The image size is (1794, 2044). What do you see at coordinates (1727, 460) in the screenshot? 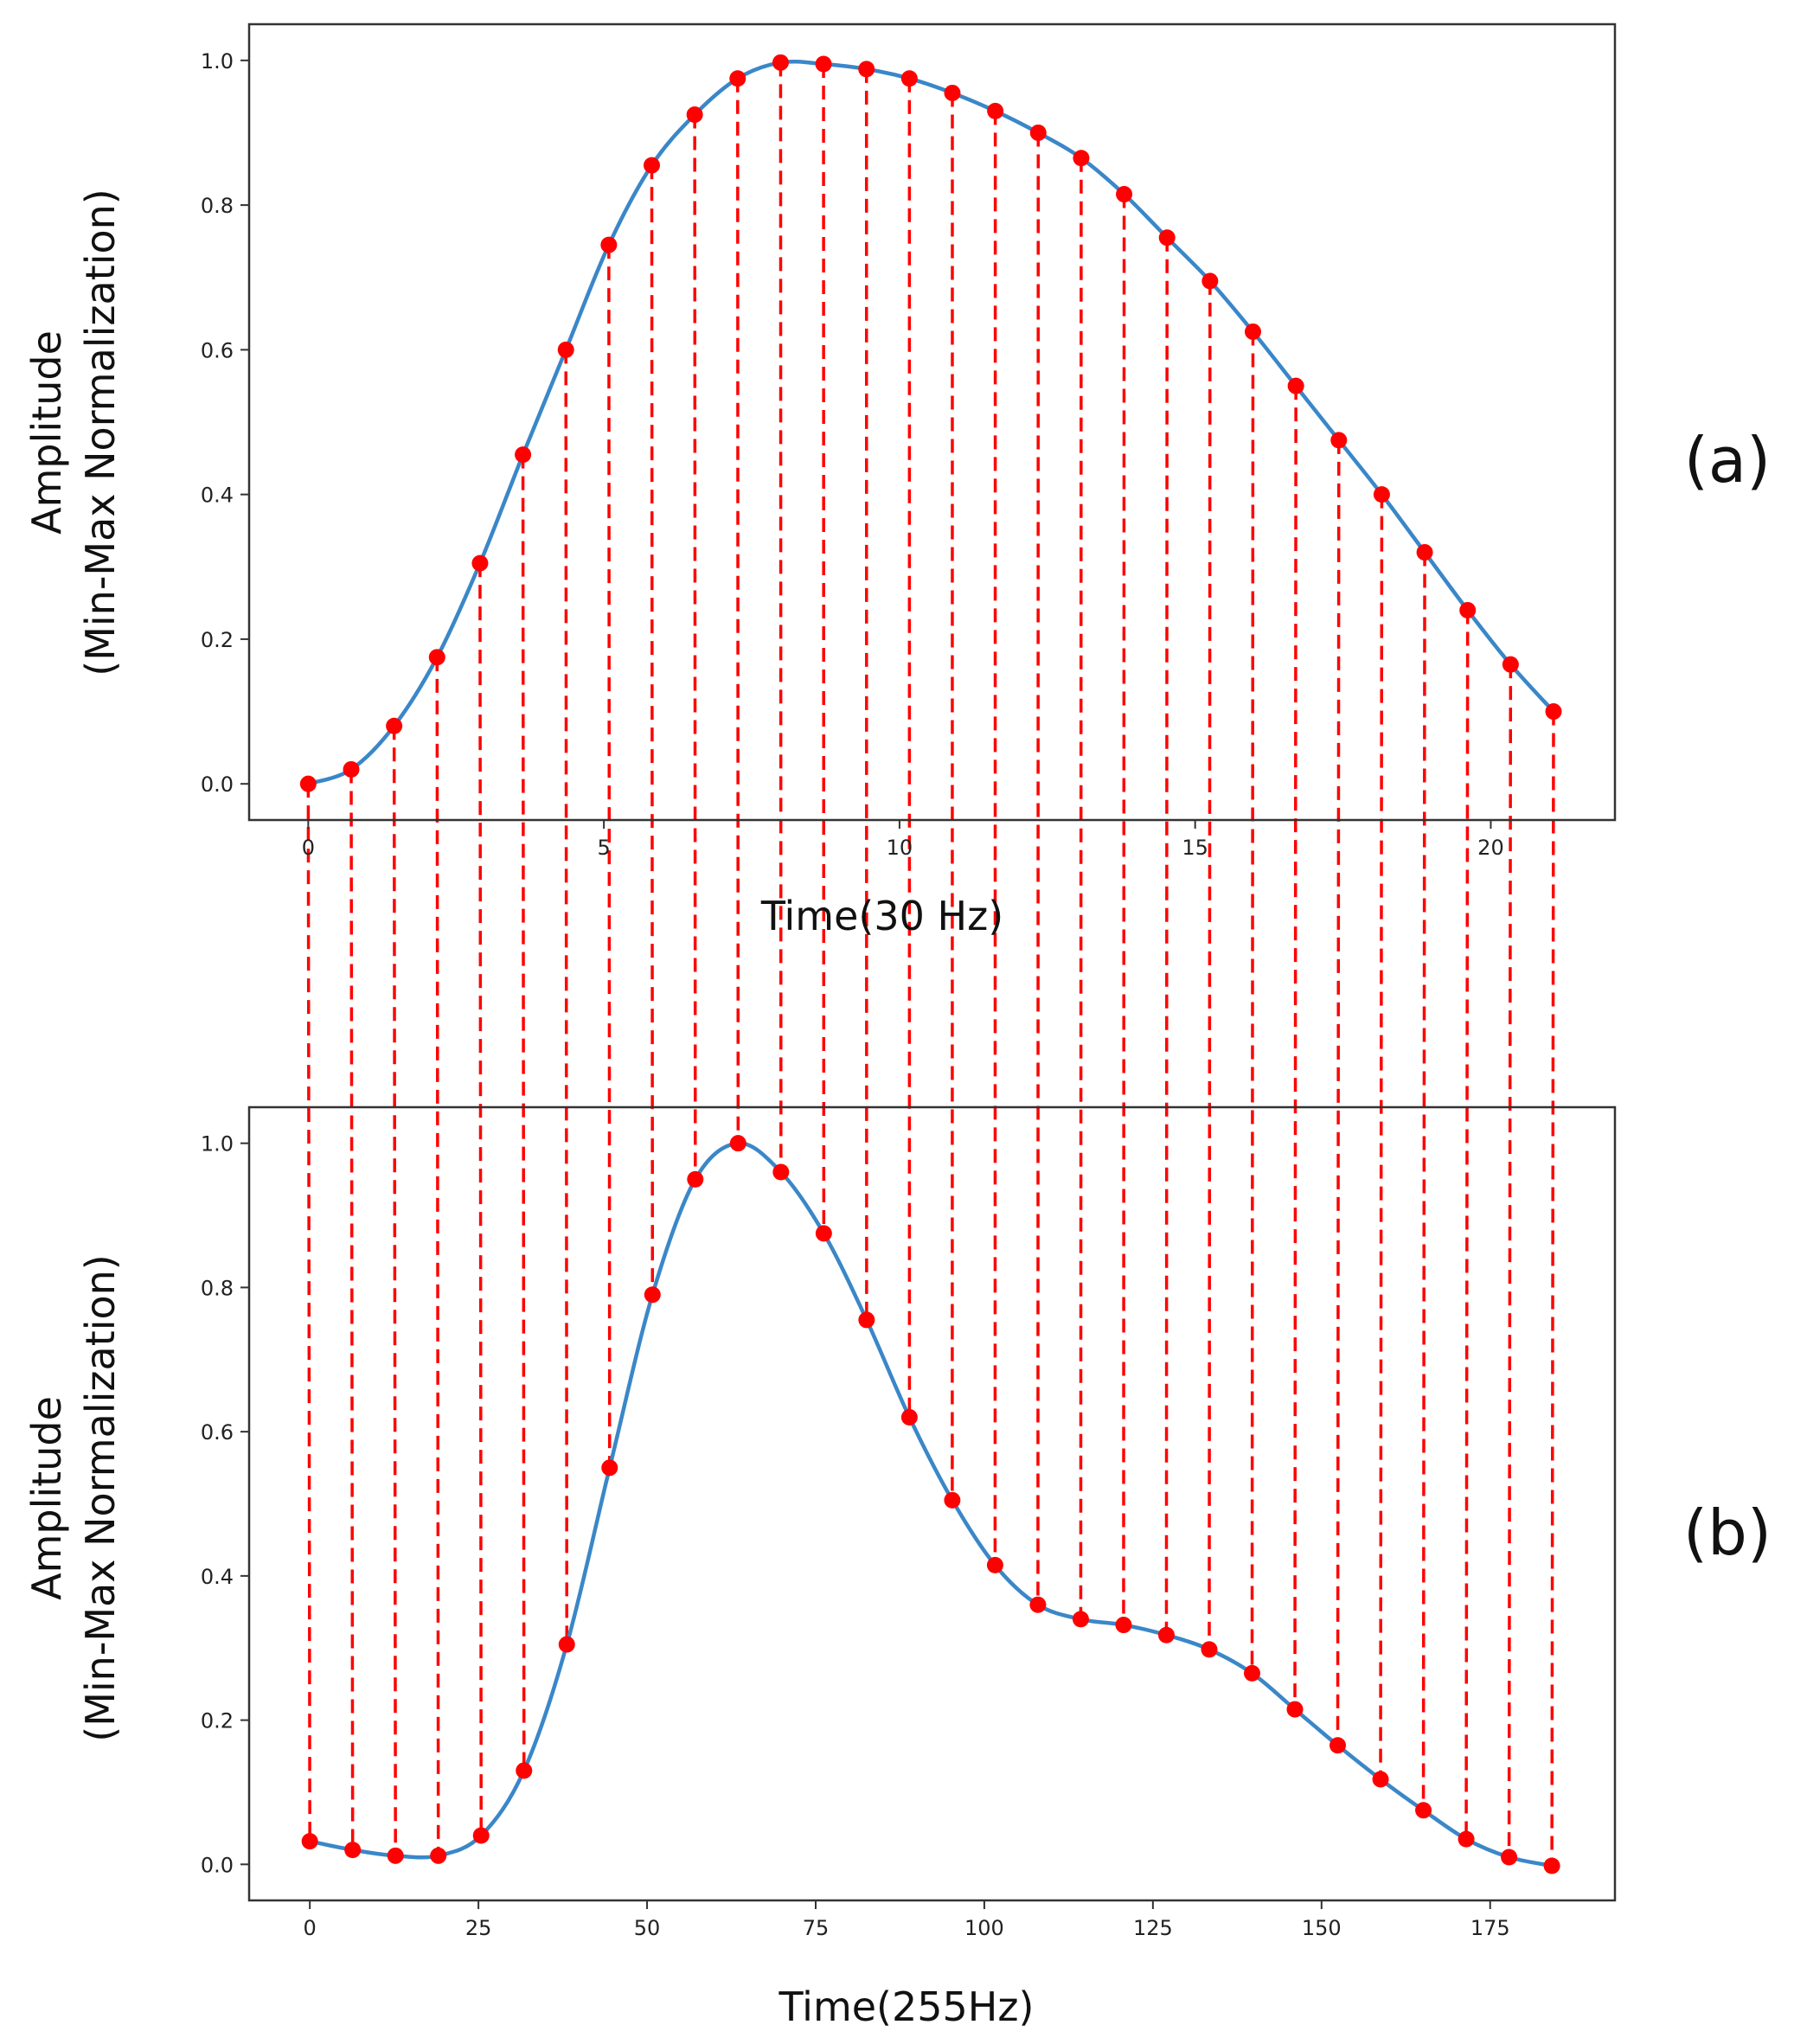
I see `panel-a-label: (a)` at bounding box center [1727, 460].